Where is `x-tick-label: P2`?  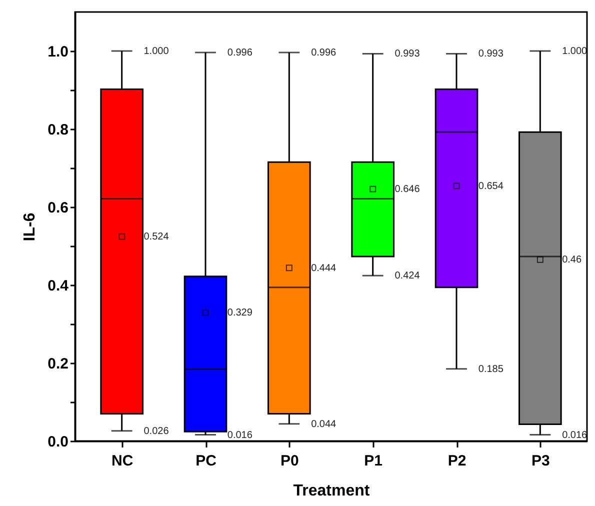 x-tick-label: P2 is located at coordinates (457, 461).